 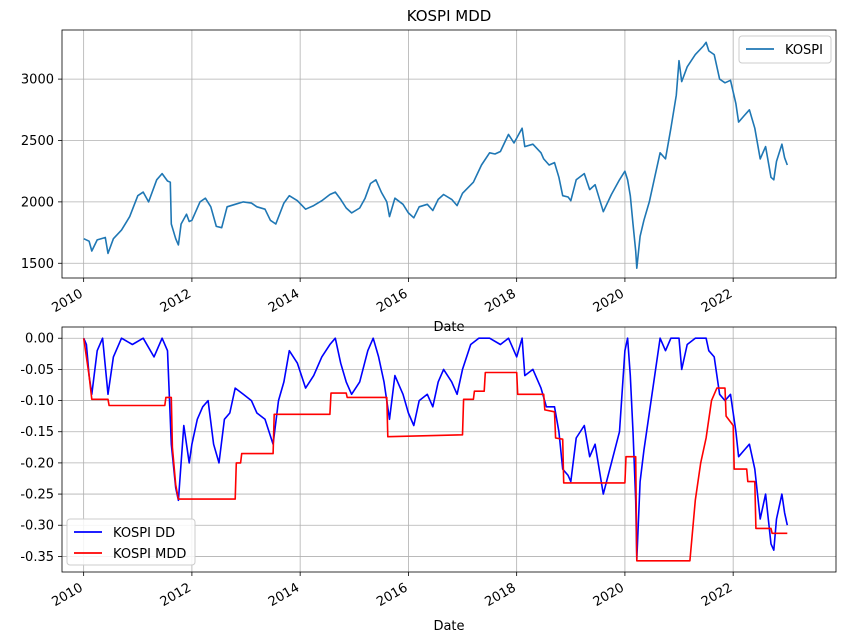 What do you see at coordinates (448, 327) in the screenshot?
I see `x-axis-label-top: Date` at bounding box center [448, 327].